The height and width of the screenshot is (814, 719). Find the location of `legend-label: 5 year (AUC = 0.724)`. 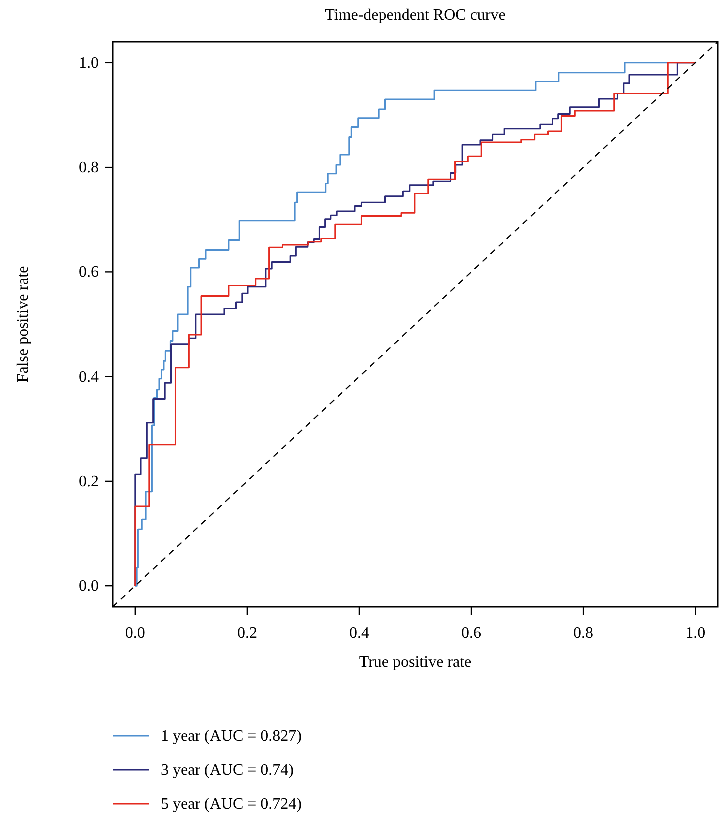

legend-label: 5 year (AUC = 0.724) is located at coordinates (231, 804).